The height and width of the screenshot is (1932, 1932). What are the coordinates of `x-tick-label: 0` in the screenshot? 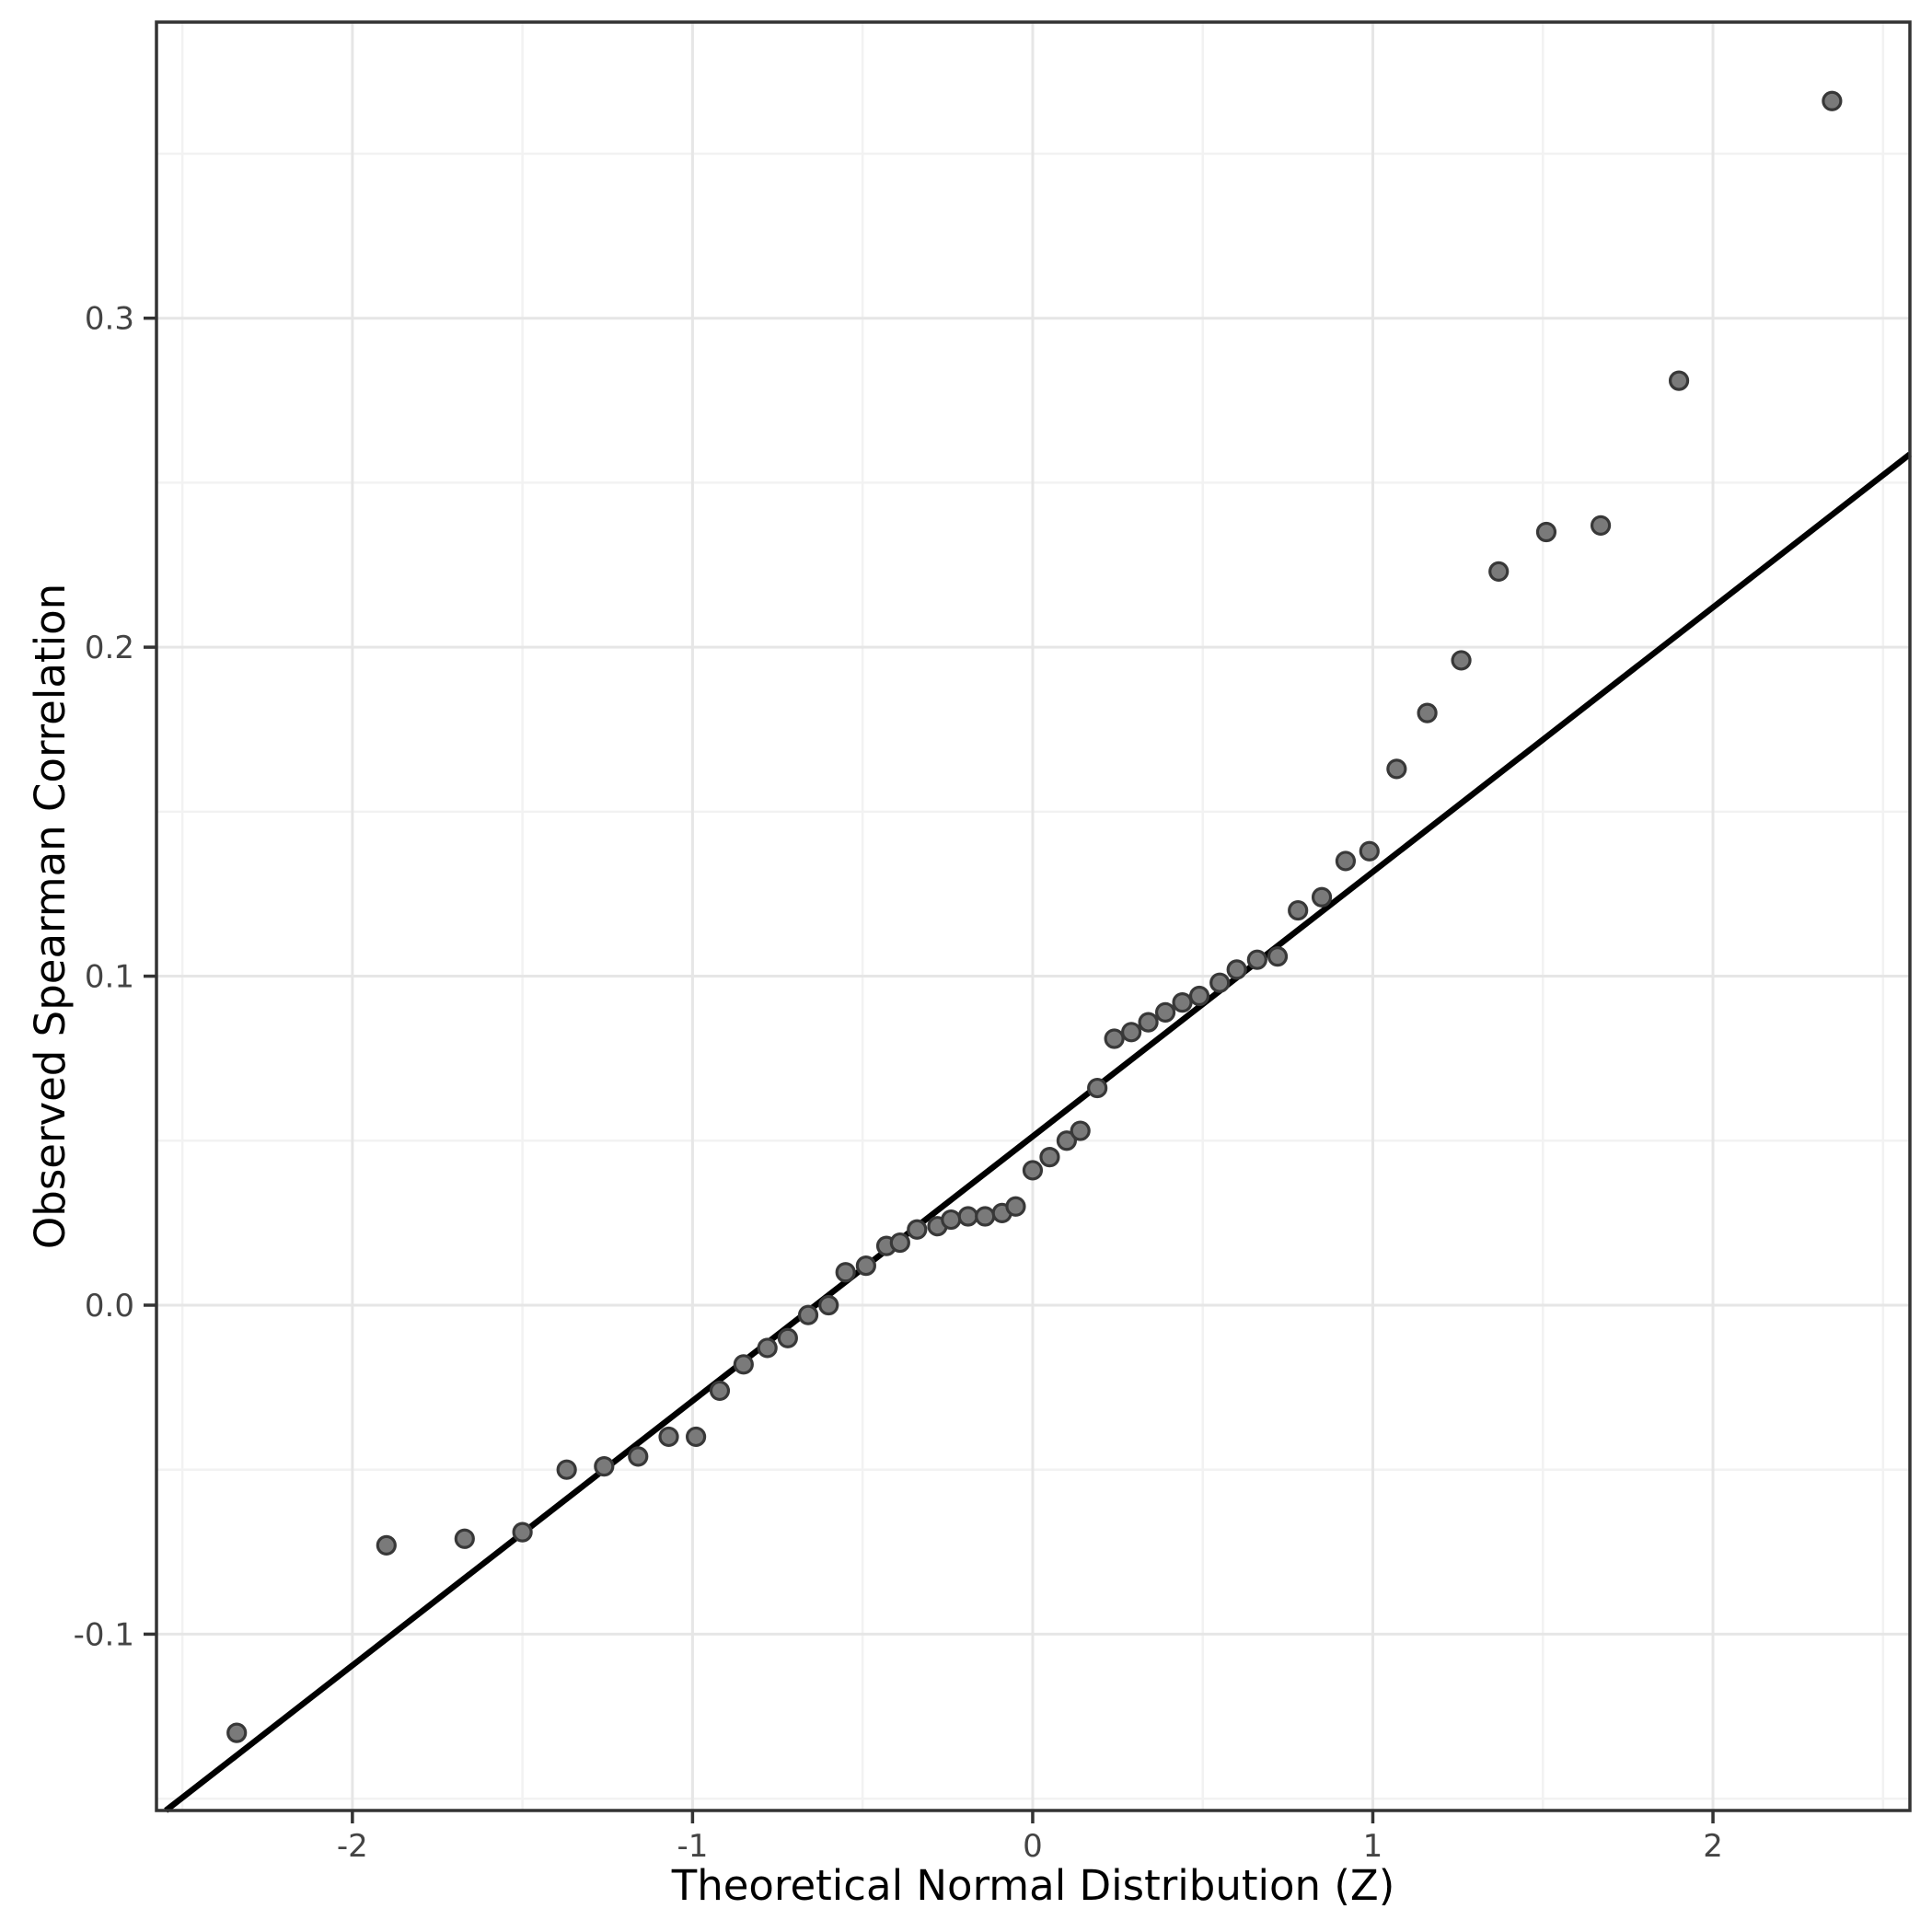 It's located at (1033, 1847).